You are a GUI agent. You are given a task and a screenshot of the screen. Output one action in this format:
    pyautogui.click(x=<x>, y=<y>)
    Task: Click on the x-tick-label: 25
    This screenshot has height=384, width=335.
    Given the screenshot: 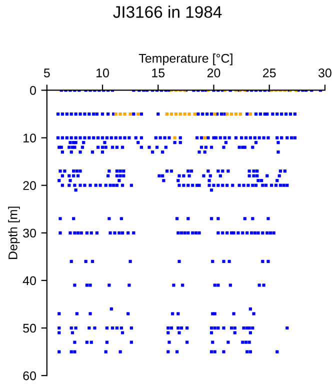 What is the action you would take?
    pyautogui.click(x=269, y=73)
    